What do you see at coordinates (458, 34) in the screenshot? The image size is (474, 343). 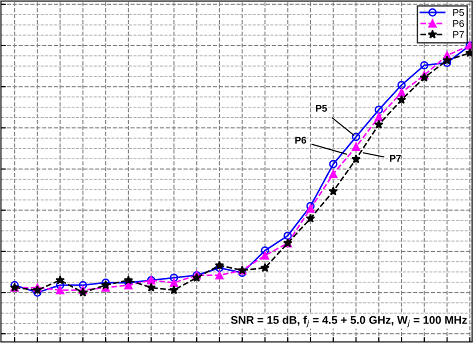 I see `legend-label: P7` at bounding box center [458, 34].